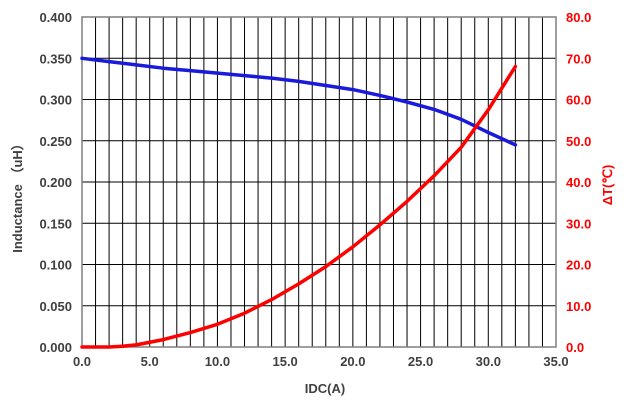 The height and width of the screenshot is (402, 630). What do you see at coordinates (578, 17) in the screenshot?
I see `y2-tick-label: 80.0` at bounding box center [578, 17].